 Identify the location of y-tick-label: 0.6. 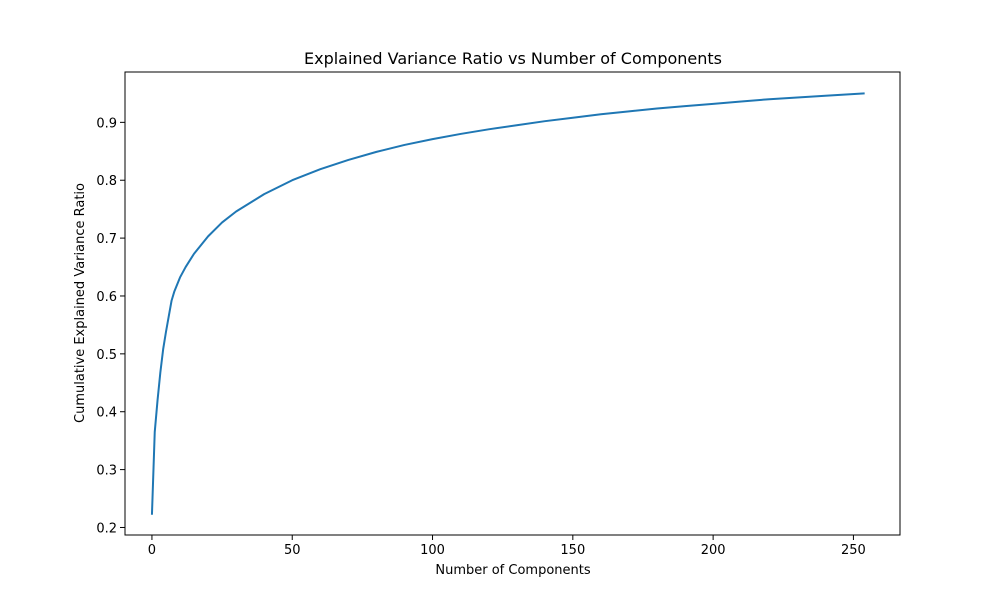
(106, 297).